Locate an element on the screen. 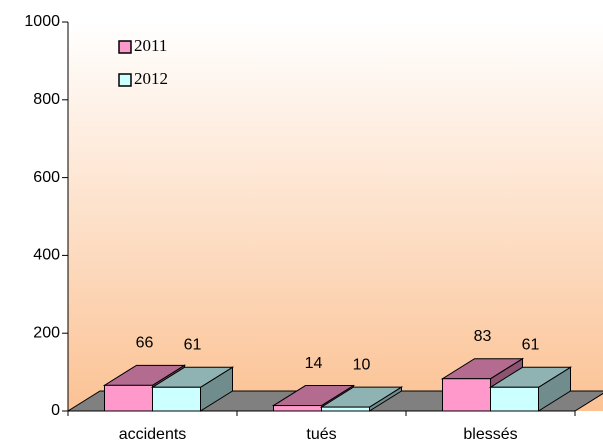 This screenshot has height=445, width=603. legend-label: 2012 is located at coordinates (151, 78).